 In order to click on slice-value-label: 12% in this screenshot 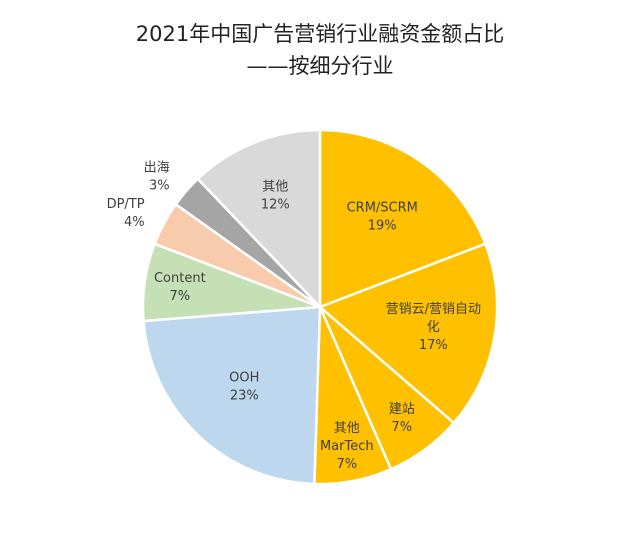, I will do `click(275, 204)`.